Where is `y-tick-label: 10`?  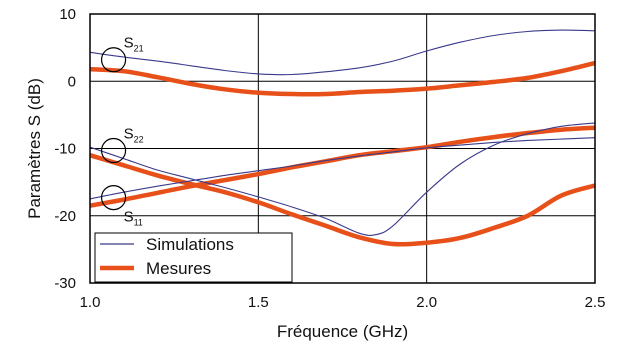
y-tick-label: 10 is located at coordinates (67, 14).